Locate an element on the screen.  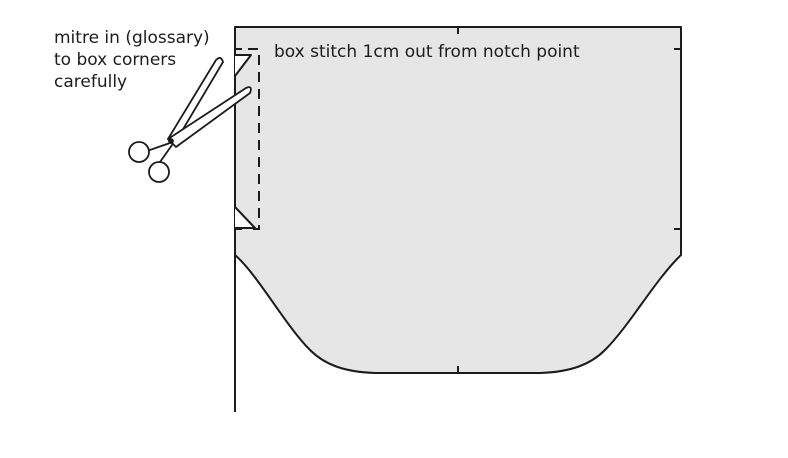
box-stitch-note: box stitch 1cm out from notch point is located at coordinates (427, 52).